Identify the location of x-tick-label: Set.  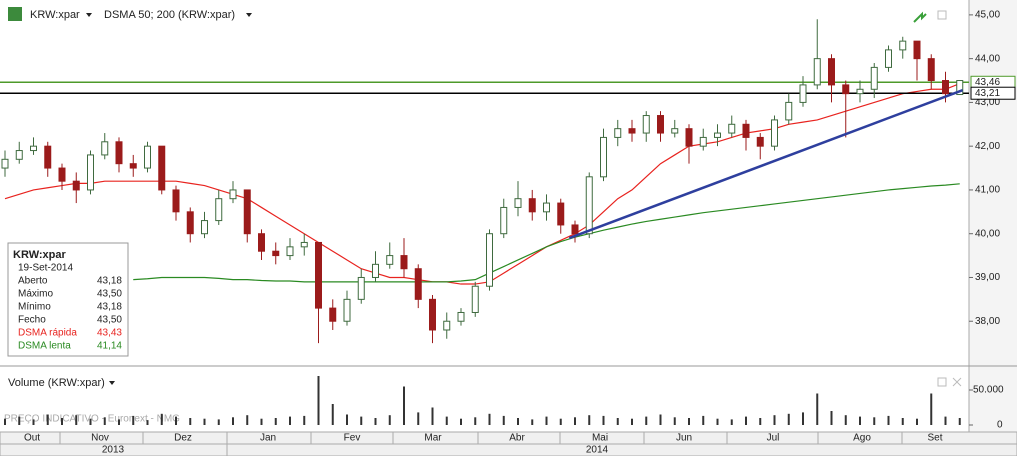
(934, 438).